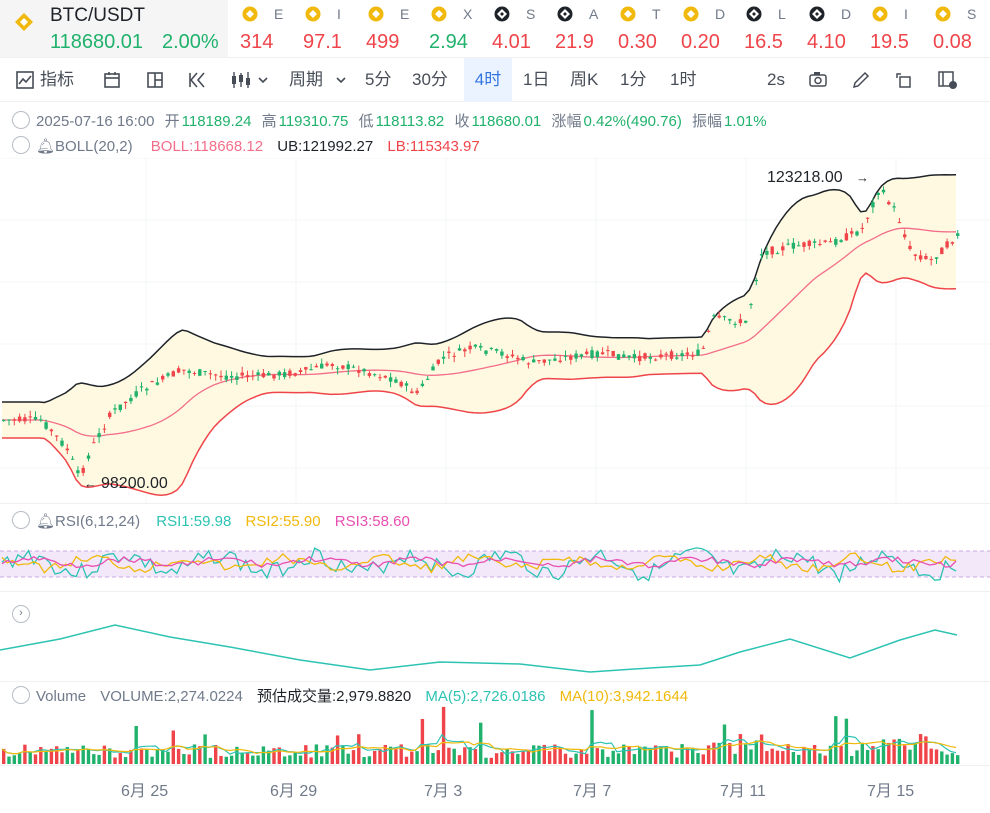 The width and height of the screenshot is (990, 813). What do you see at coordinates (531, 14) in the screenshot?
I see `ticker-symbol: S` at bounding box center [531, 14].